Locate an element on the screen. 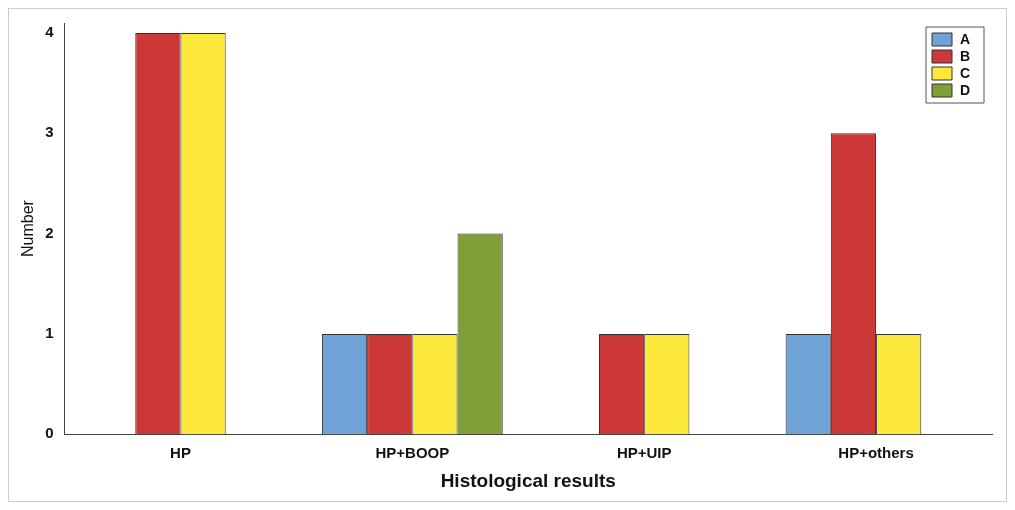 This screenshot has height=510, width=1015. y-tick-label: 2 is located at coordinates (49, 232).